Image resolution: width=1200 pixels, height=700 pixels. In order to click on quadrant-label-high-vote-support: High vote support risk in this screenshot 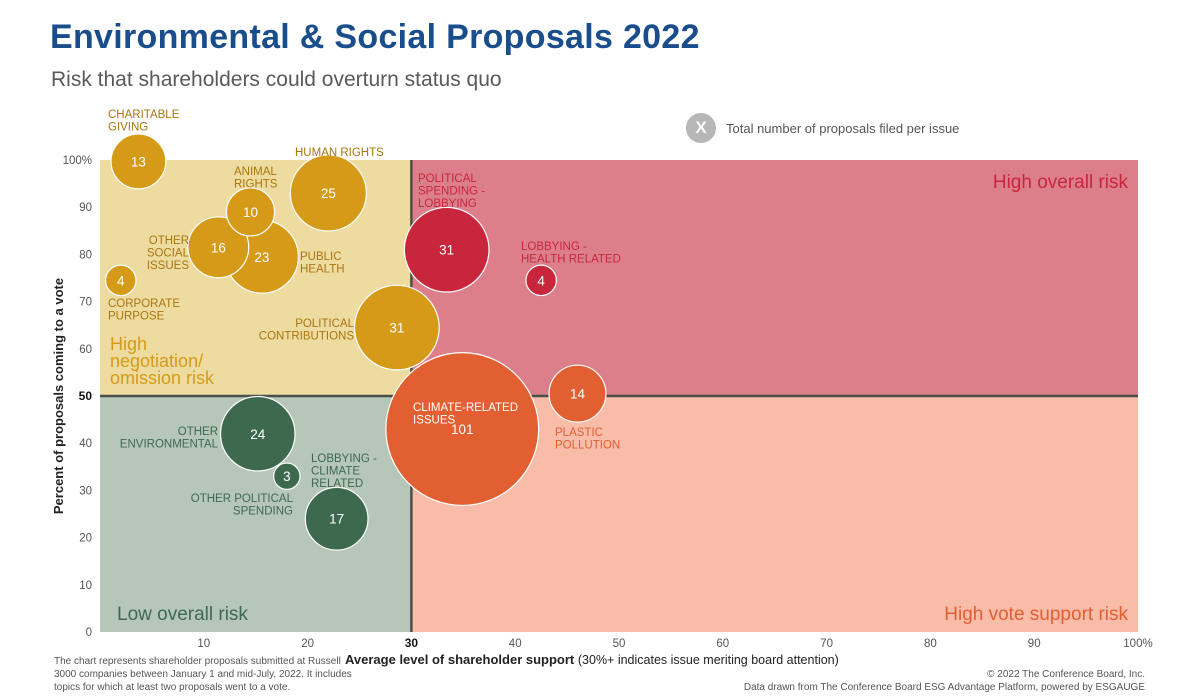, I will do `click(1036, 614)`.